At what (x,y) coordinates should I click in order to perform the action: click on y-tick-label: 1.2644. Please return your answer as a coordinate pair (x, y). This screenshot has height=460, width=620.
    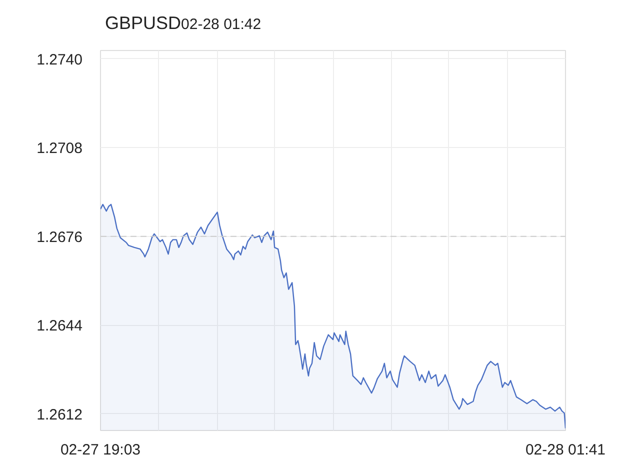
    Looking at the image, I should click on (59, 326).